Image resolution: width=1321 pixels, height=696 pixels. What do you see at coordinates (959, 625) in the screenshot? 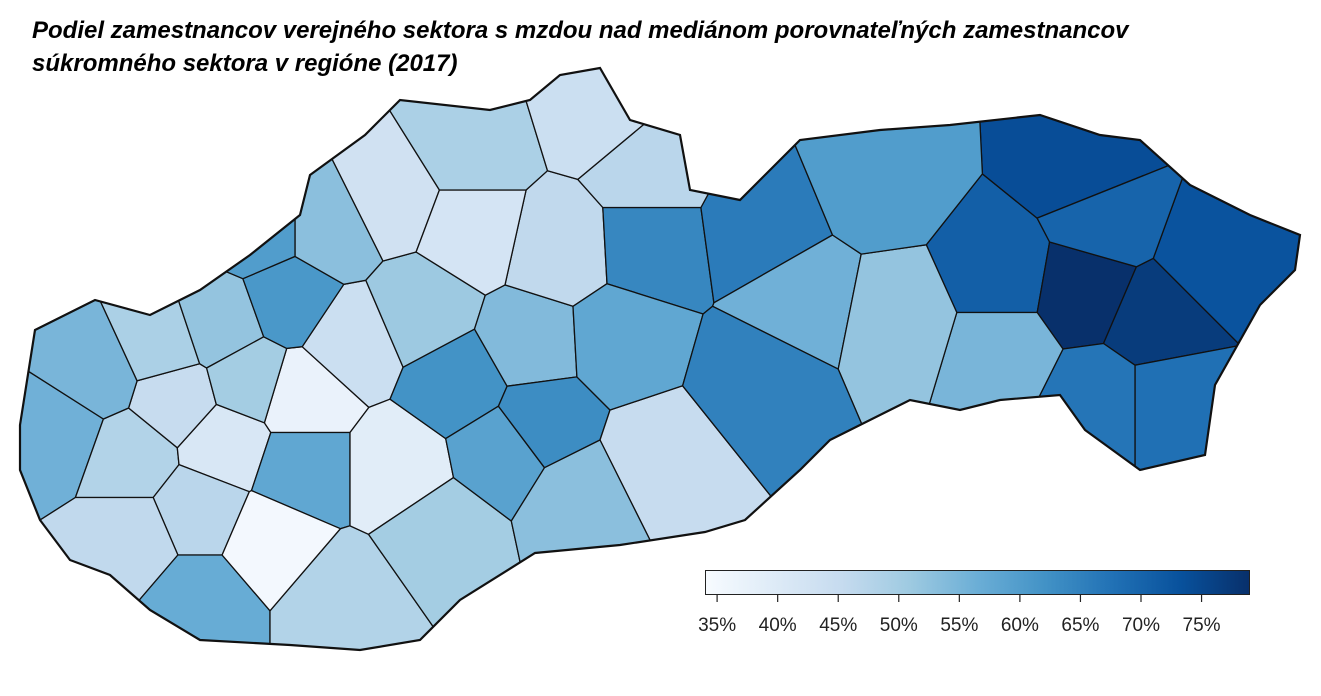
I see `legend-tick-label: 55%` at bounding box center [959, 625].